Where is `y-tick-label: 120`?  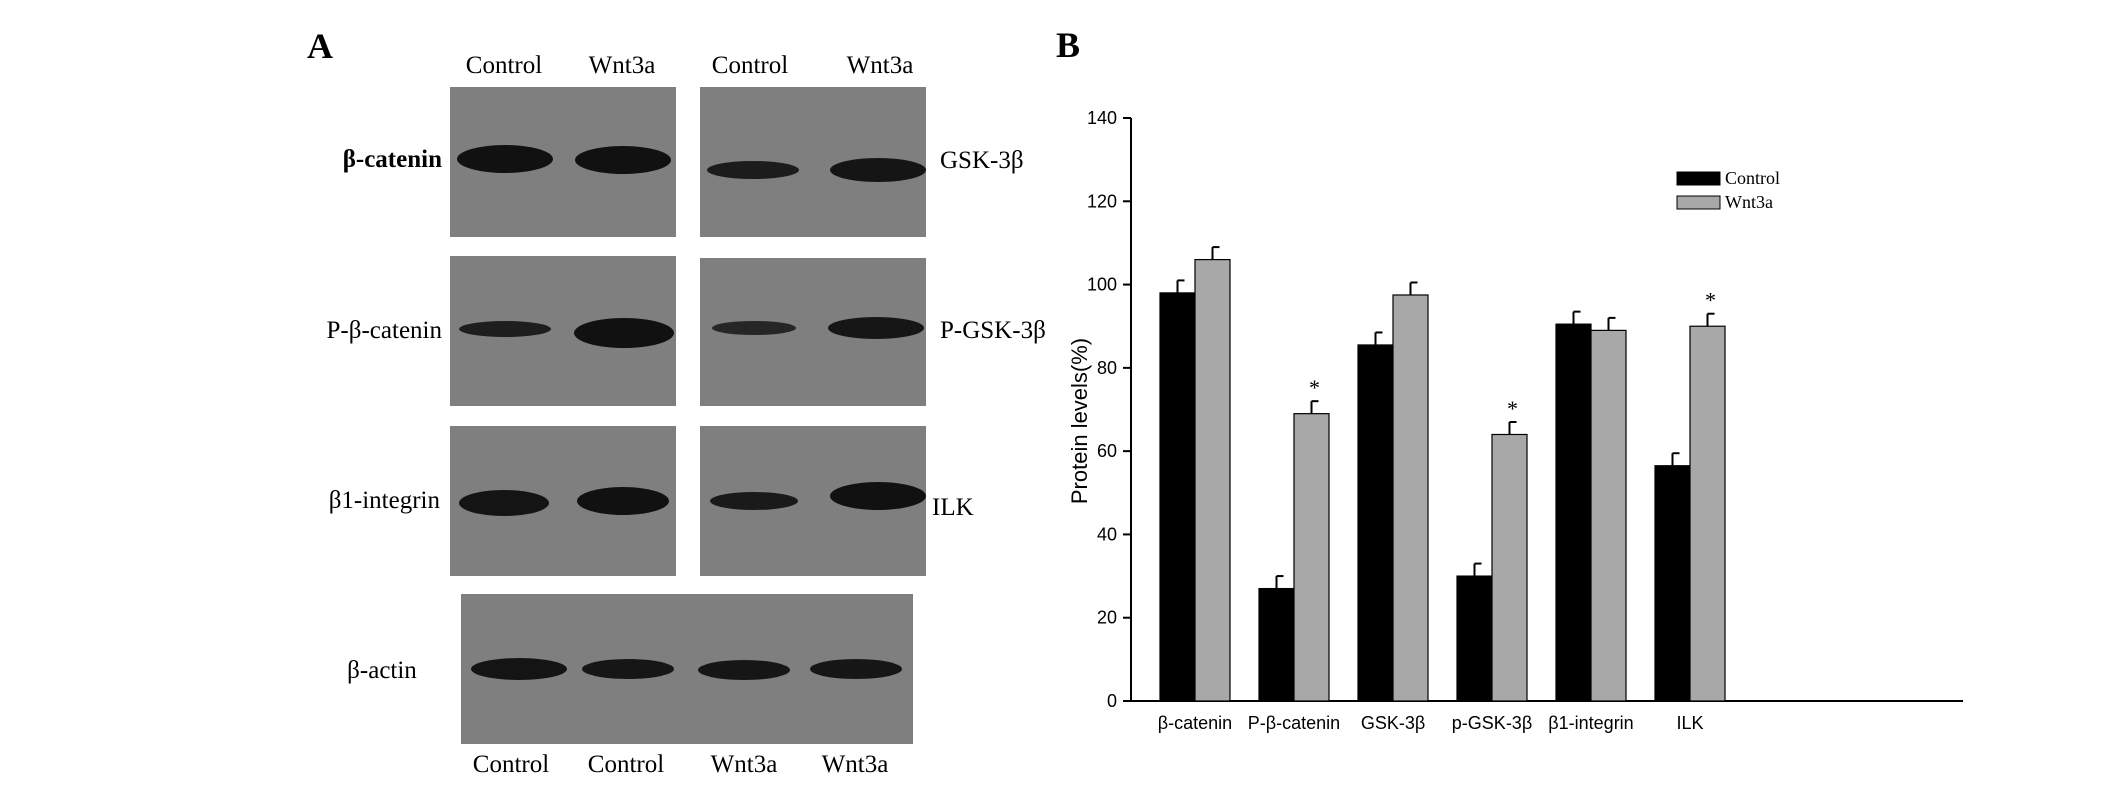 y-tick-label: 120 is located at coordinates (1102, 201).